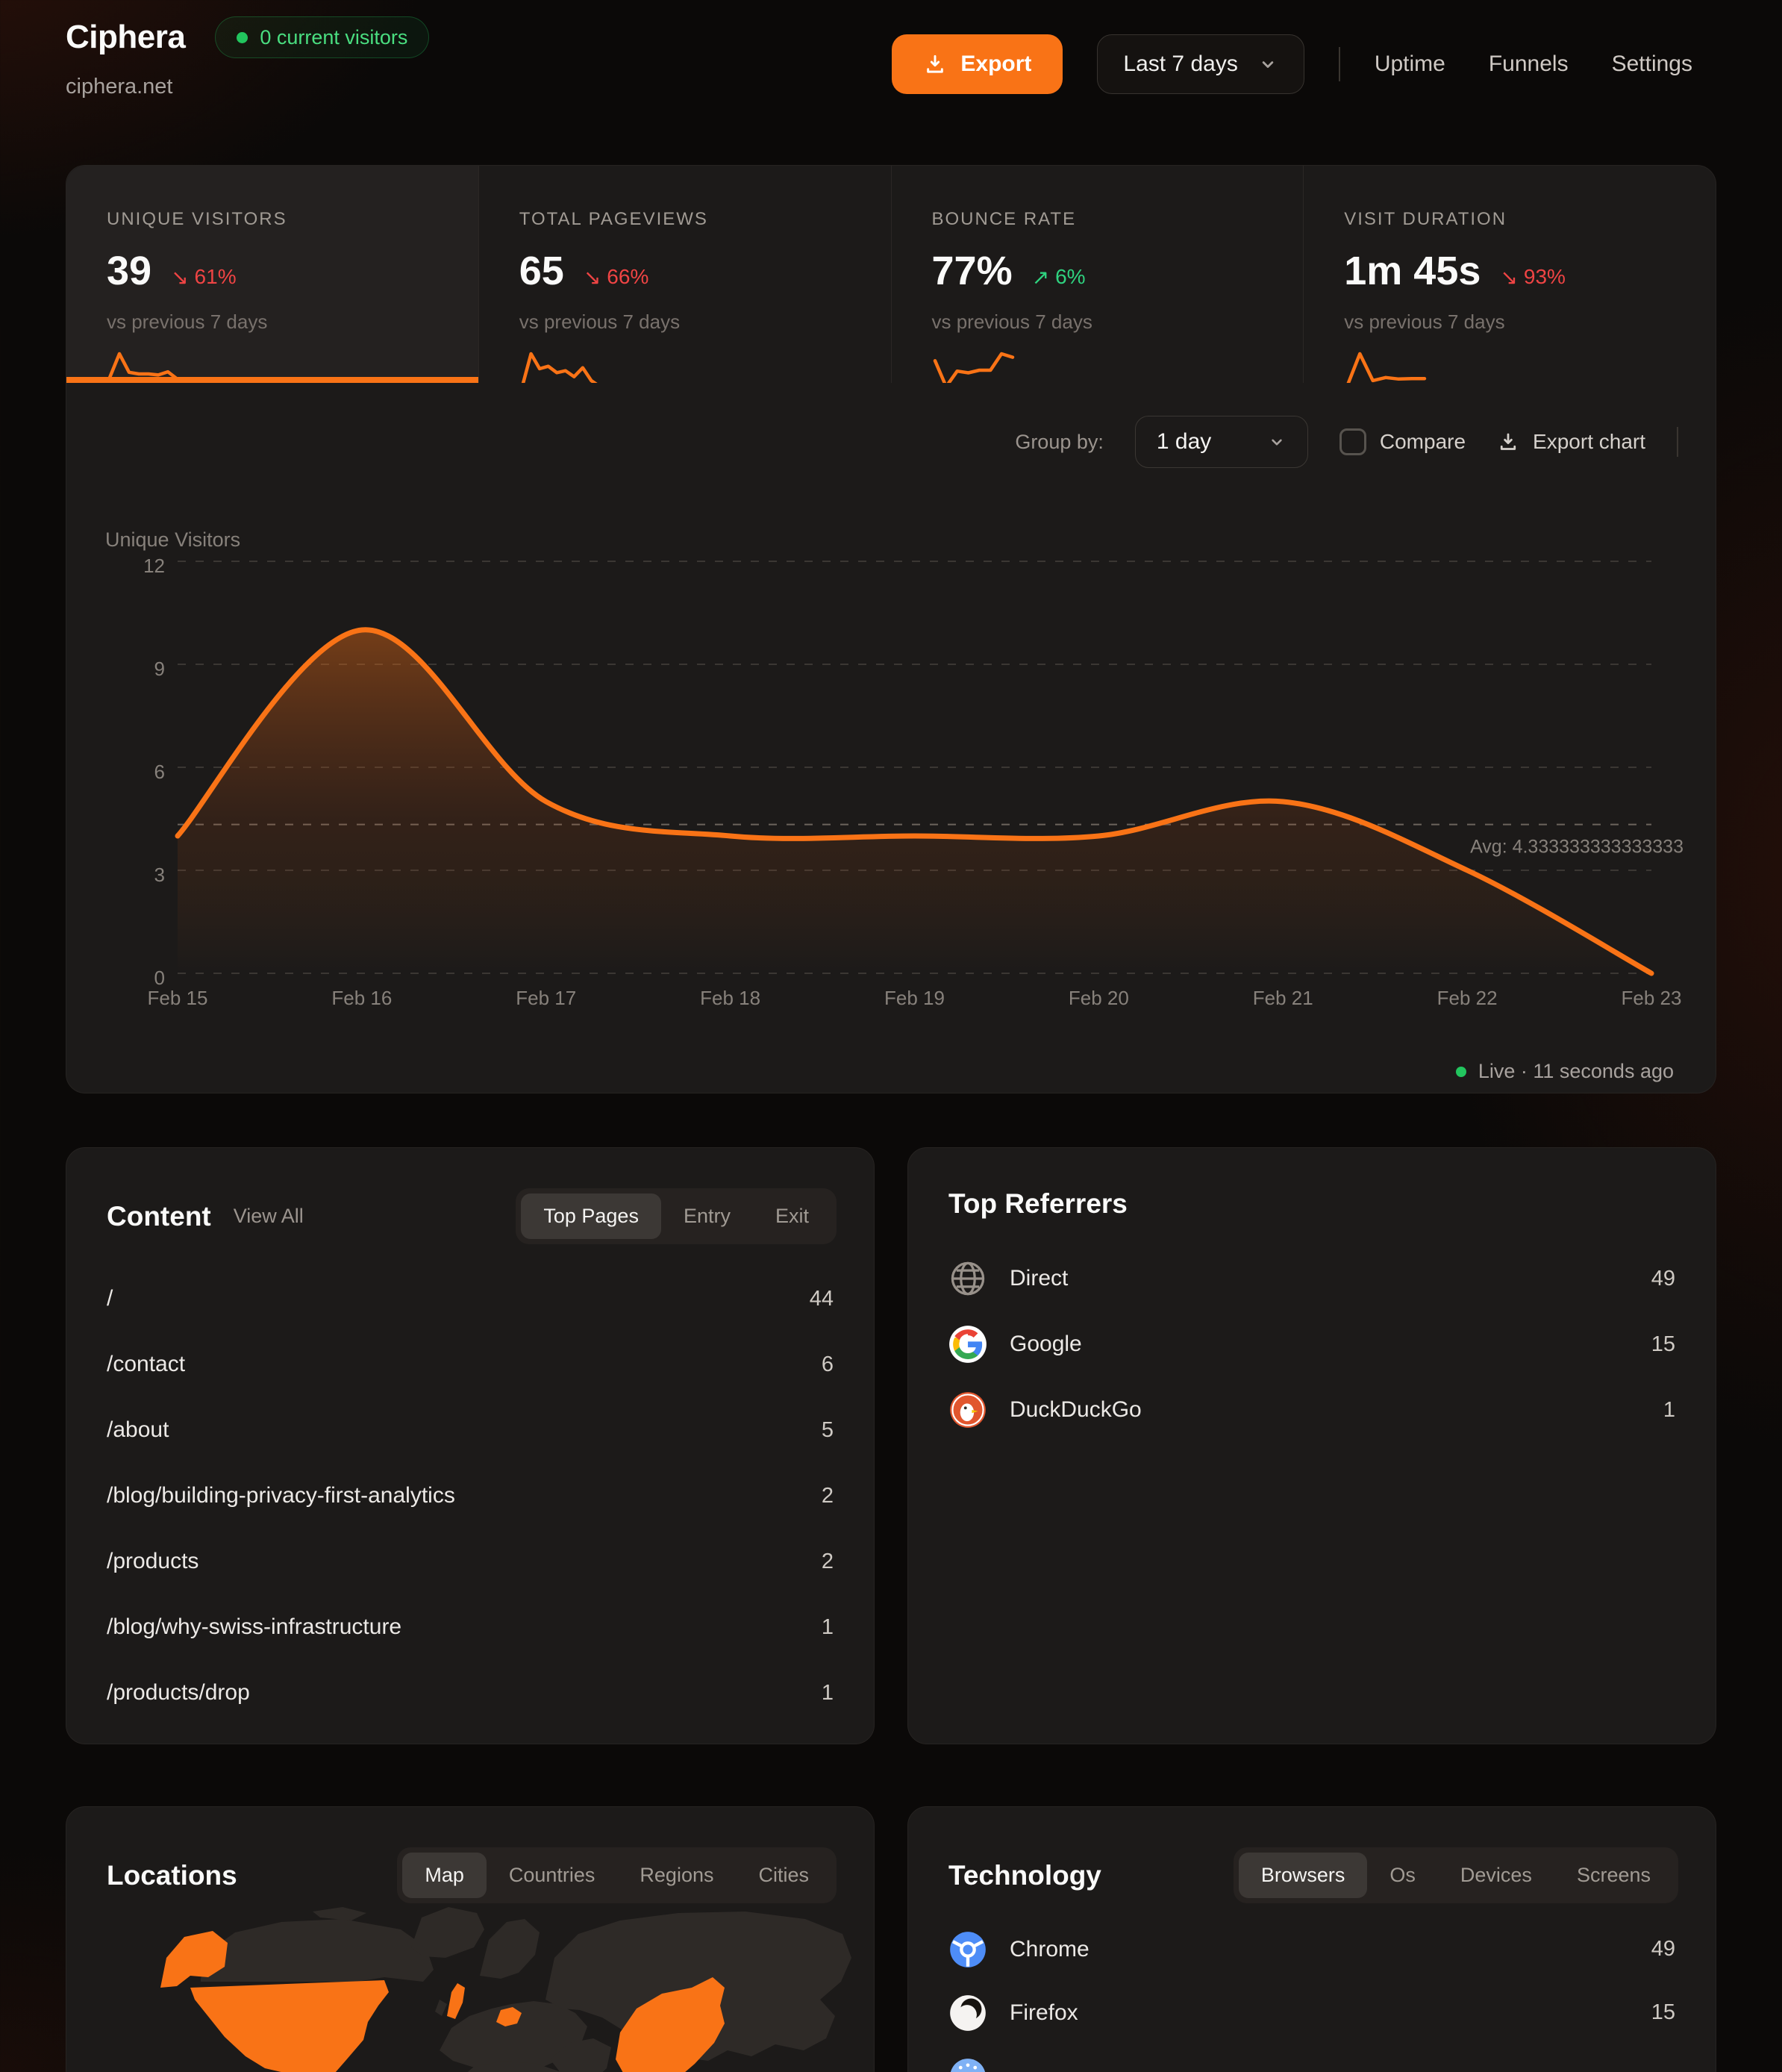 The image size is (1782, 2072). I want to click on stat-value: 65, so click(541, 271).